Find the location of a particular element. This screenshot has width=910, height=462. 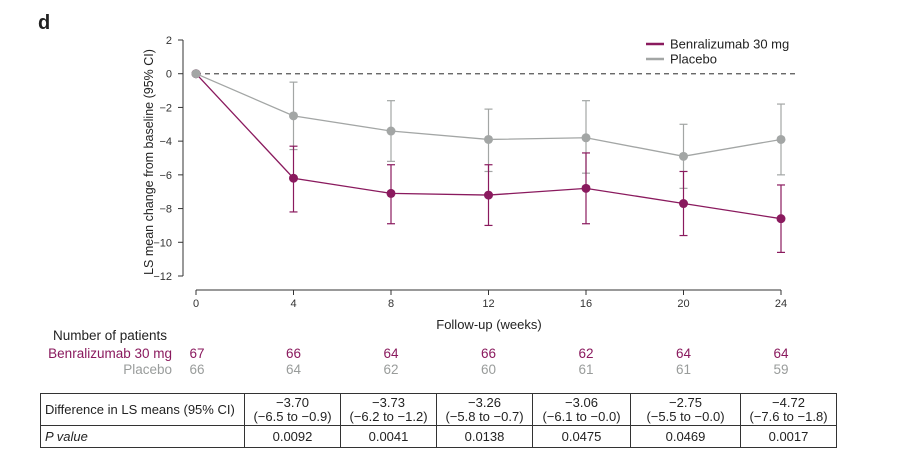

patient-count: 60 is located at coordinates (488, 369).